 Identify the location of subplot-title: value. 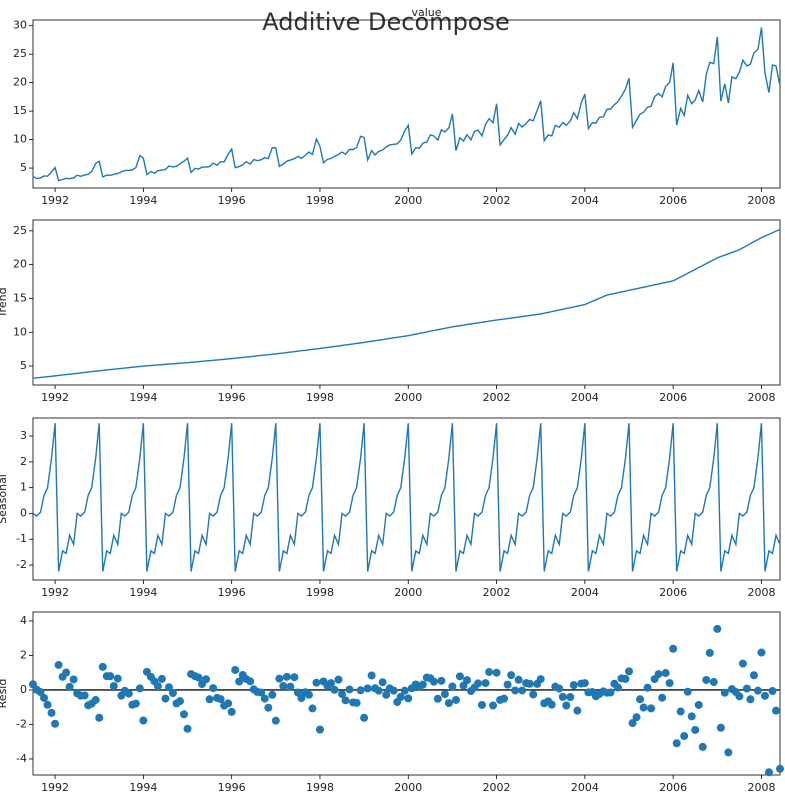
(426, 12).